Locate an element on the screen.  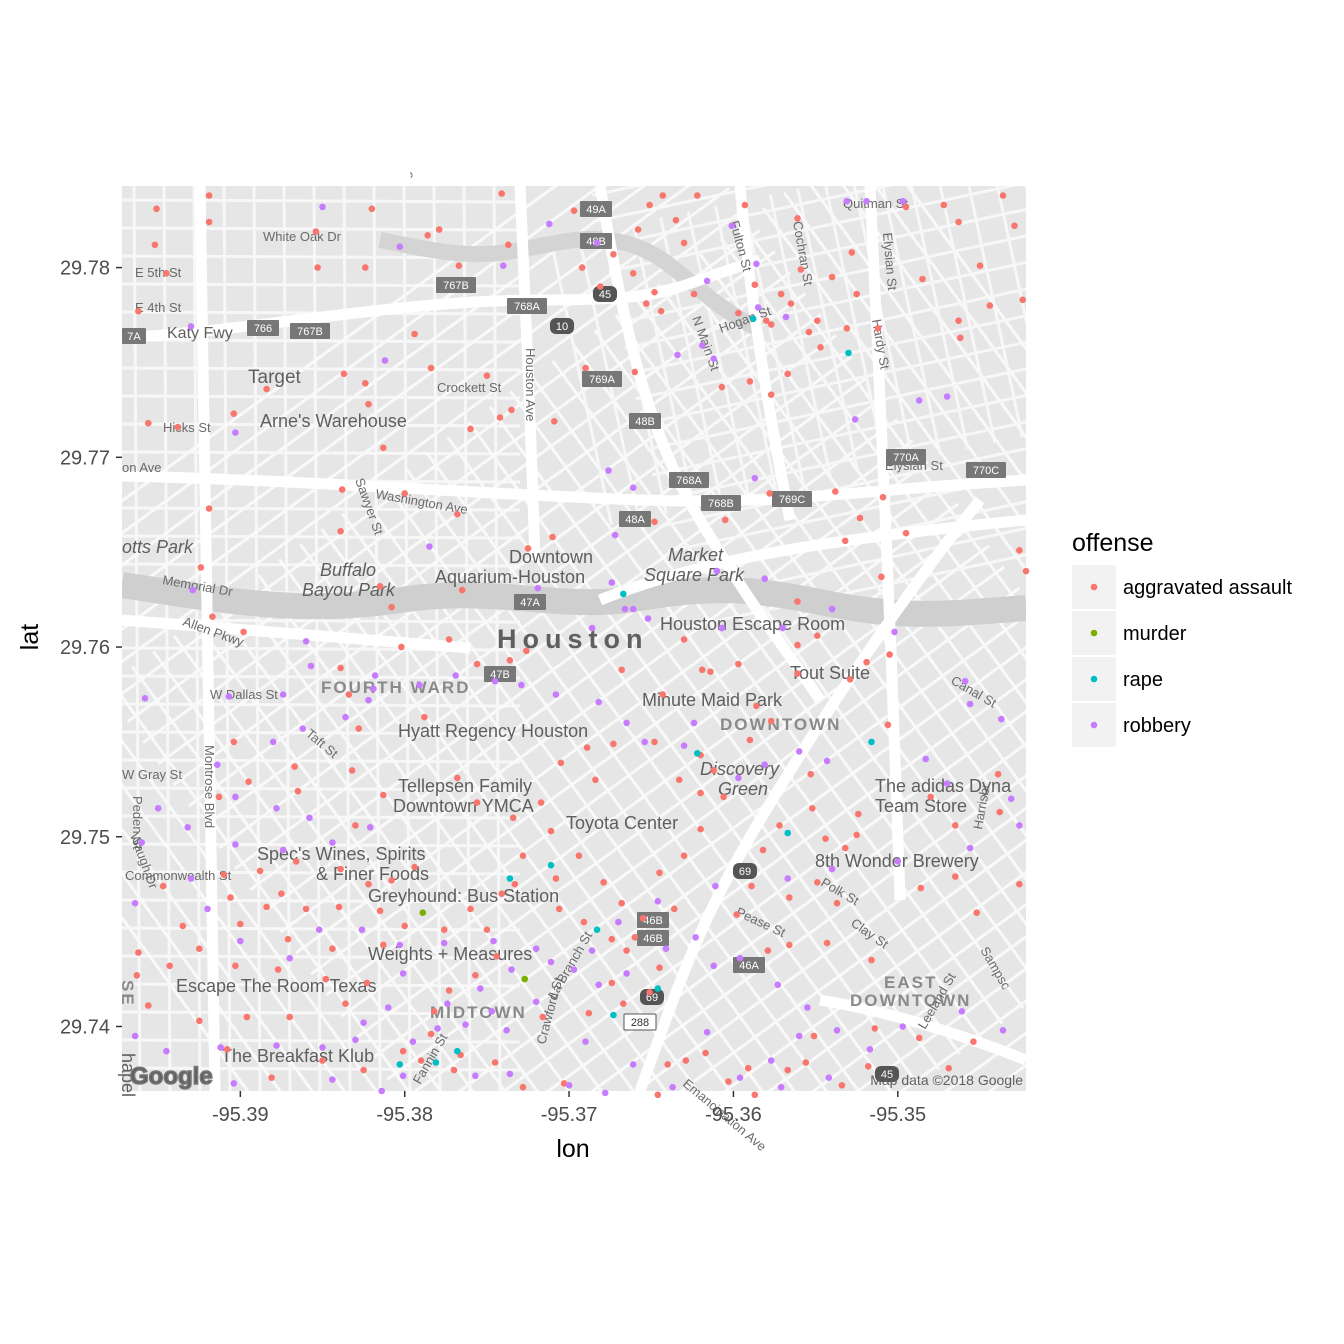
svg-text: 769A is located at coordinates (602, 380).